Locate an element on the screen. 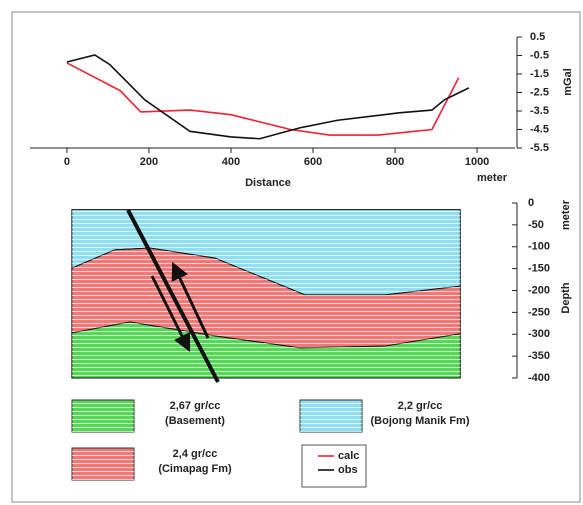 The height and width of the screenshot is (505, 583). y-tick-label: -250 is located at coordinates (539, 312).